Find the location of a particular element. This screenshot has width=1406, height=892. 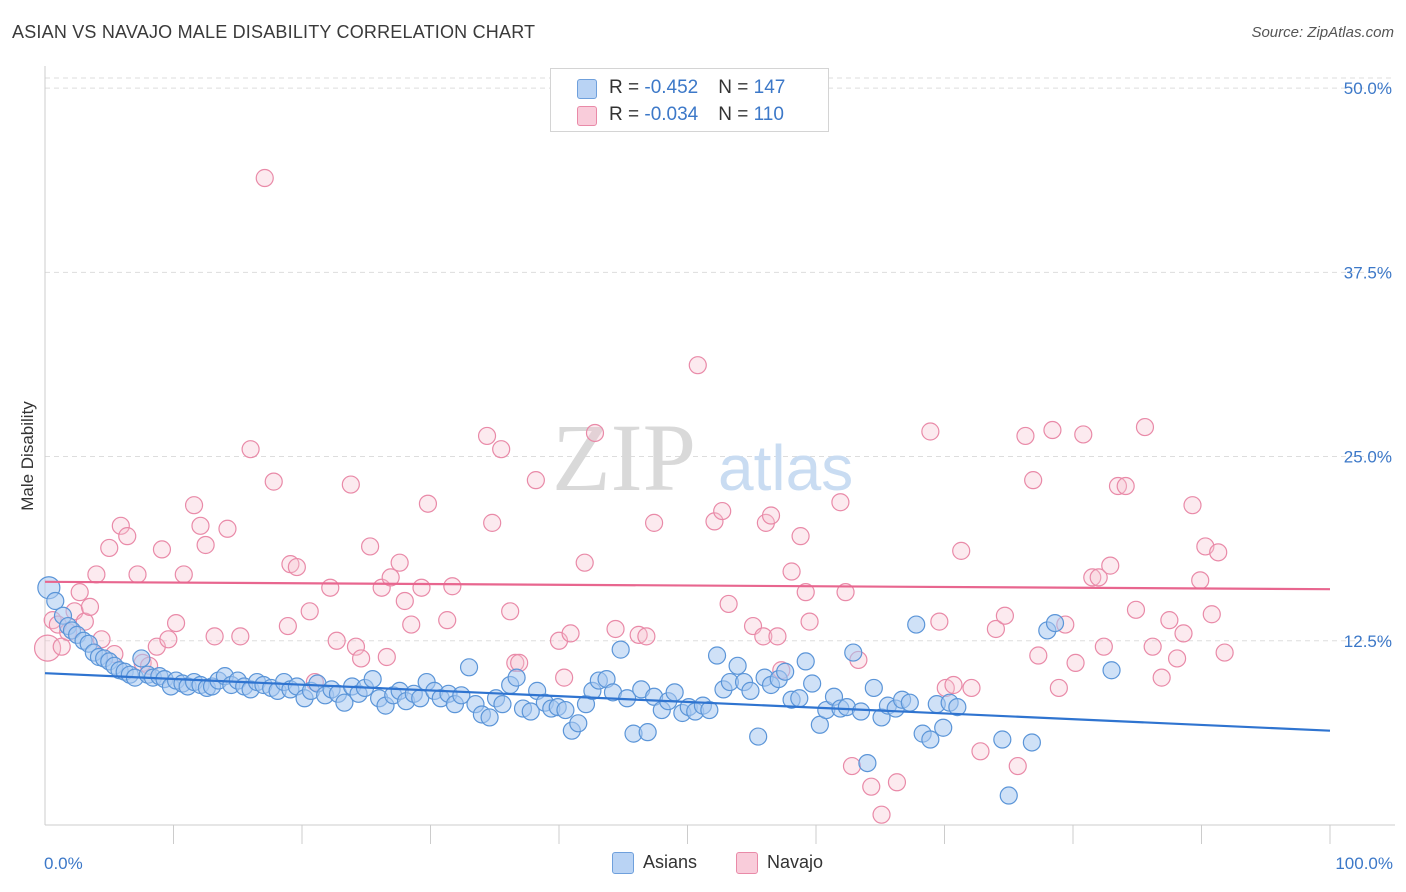

watermark-atlas: atlas is located at coordinates (785, 468).